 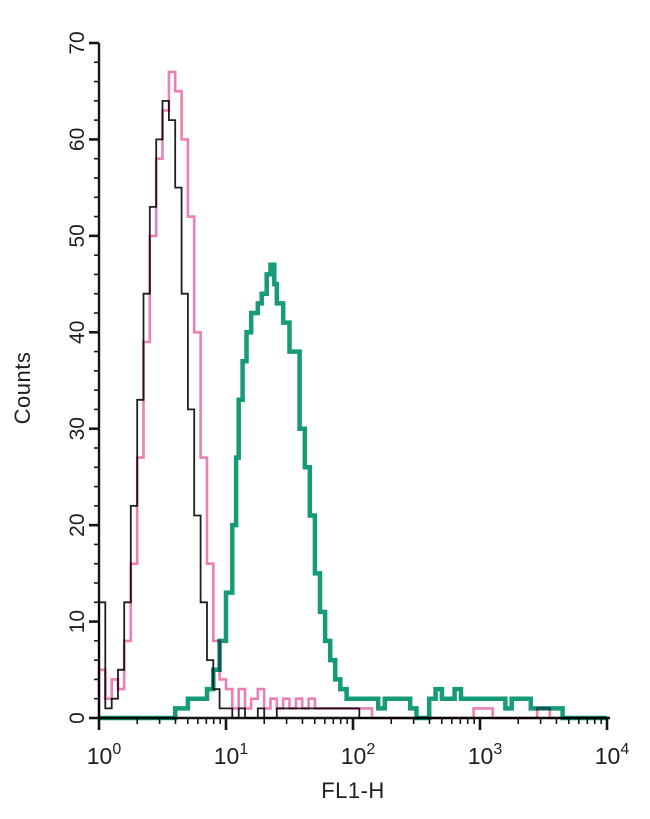 What do you see at coordinates (612, 755) in the screenshot?
I see `x-tick-label: 10⁴` at bounding box center [612, 755].